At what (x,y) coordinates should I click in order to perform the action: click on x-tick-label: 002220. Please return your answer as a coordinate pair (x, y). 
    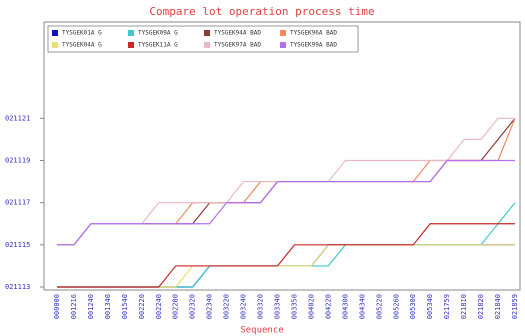
    Looking at the image, I should click on (142, 306).